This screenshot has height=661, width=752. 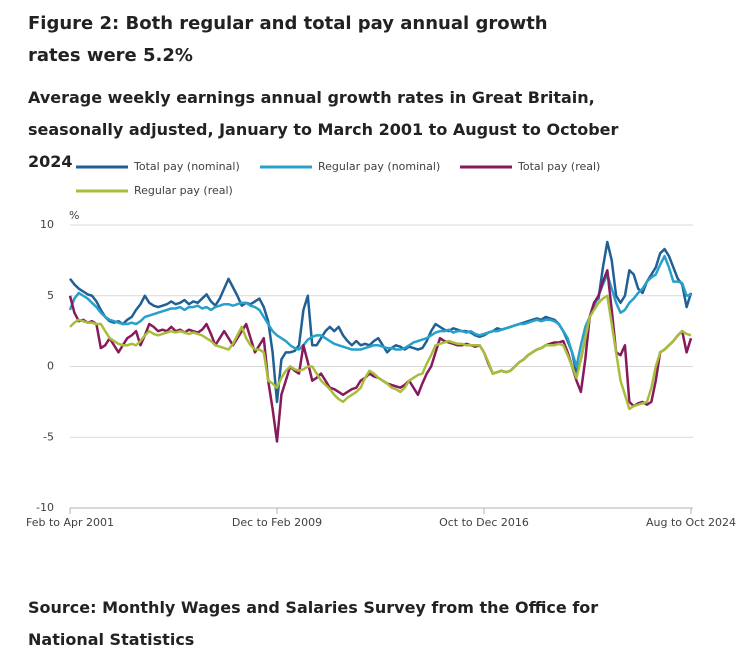 I want to click on legend-label: Total pay (nominal), so click(x=186, y=166).